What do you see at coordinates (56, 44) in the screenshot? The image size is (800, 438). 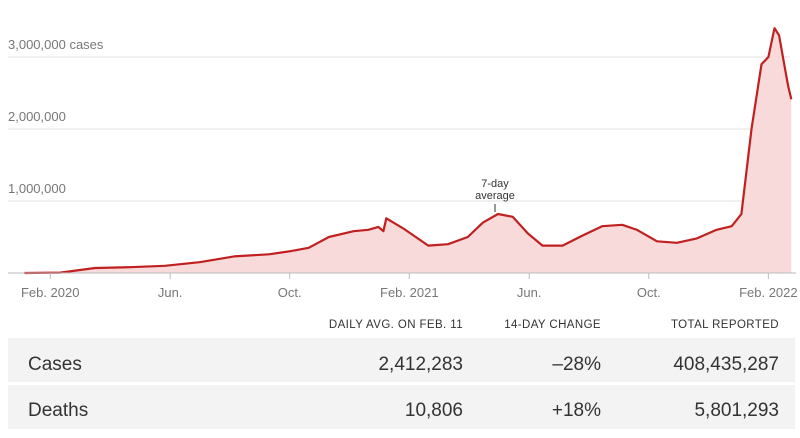 I see `y-tick-label: 3,000,000 cases` at bounding box center [56, 44].